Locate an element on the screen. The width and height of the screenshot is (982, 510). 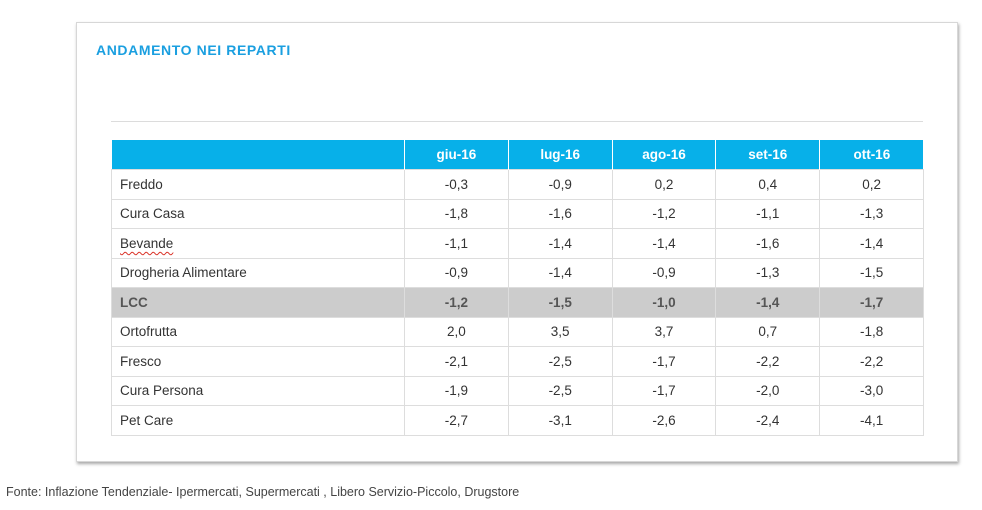
table-row: Pet Care -2,7 -3,1 -2,6 -2,4 -4,1 is located at coordinates (517, 420).